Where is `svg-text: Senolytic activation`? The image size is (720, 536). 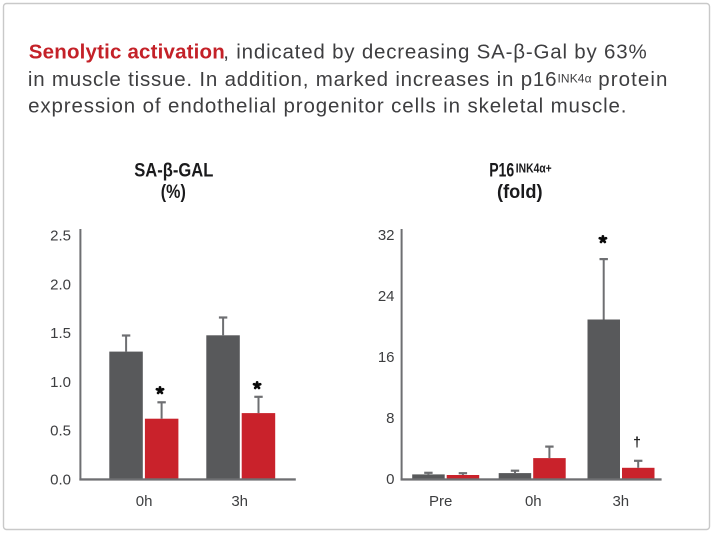 svg-text: Senolytic activation is located at coordinates (127, 52).